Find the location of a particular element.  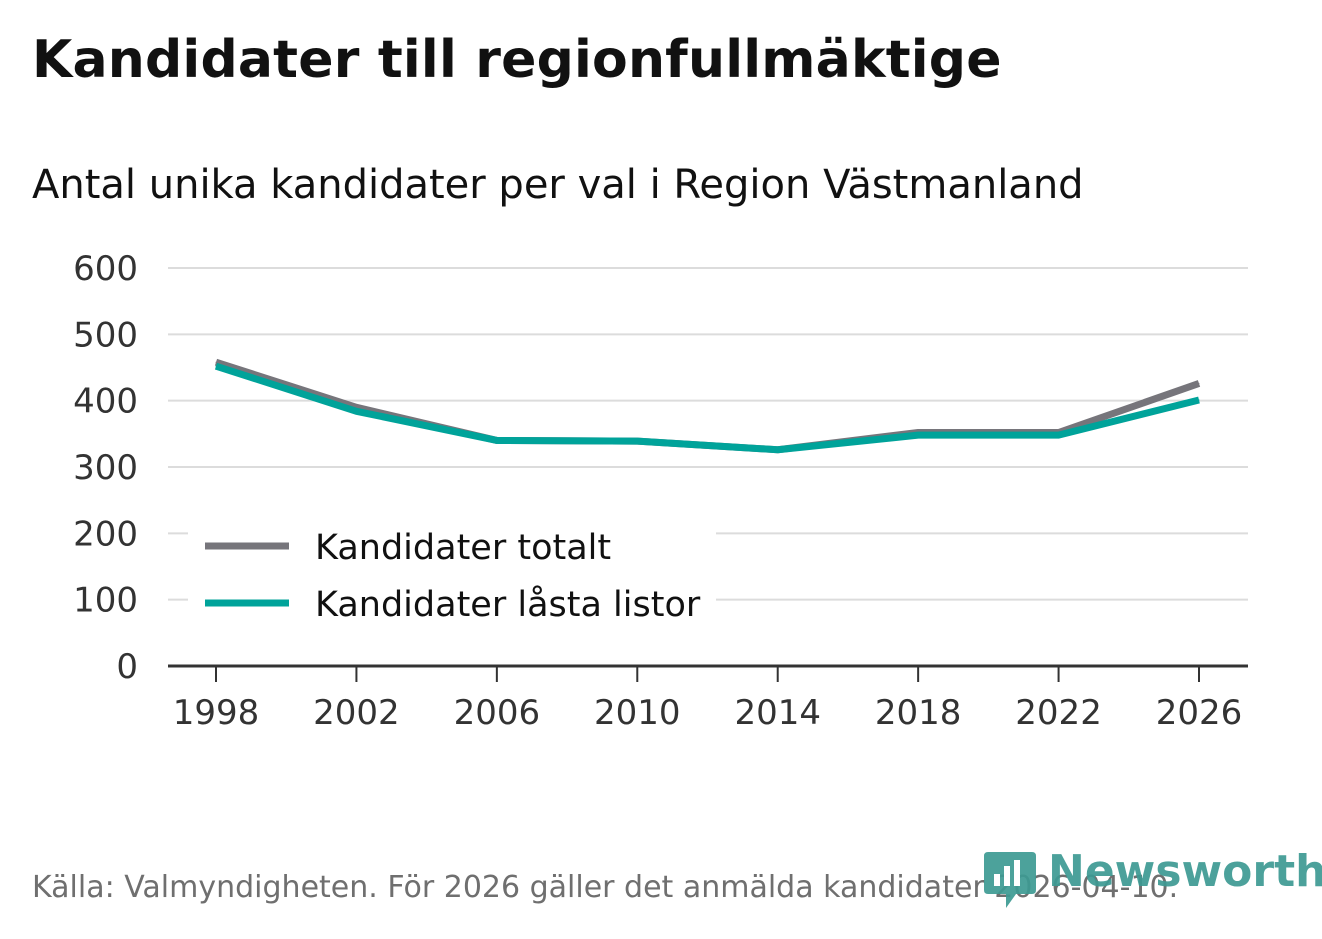

x-tick-label: 2002 is located at coordinates (356, 713).